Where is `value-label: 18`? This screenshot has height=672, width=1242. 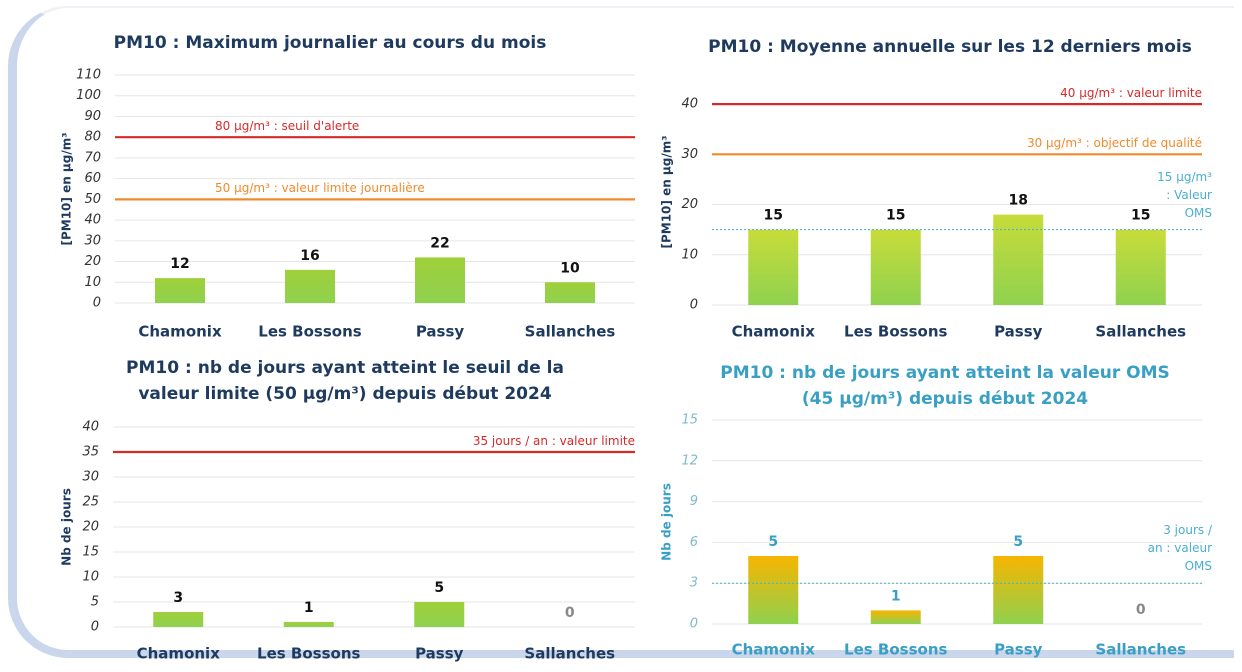
value-label: 18 is located at coordinates (1018, 201).